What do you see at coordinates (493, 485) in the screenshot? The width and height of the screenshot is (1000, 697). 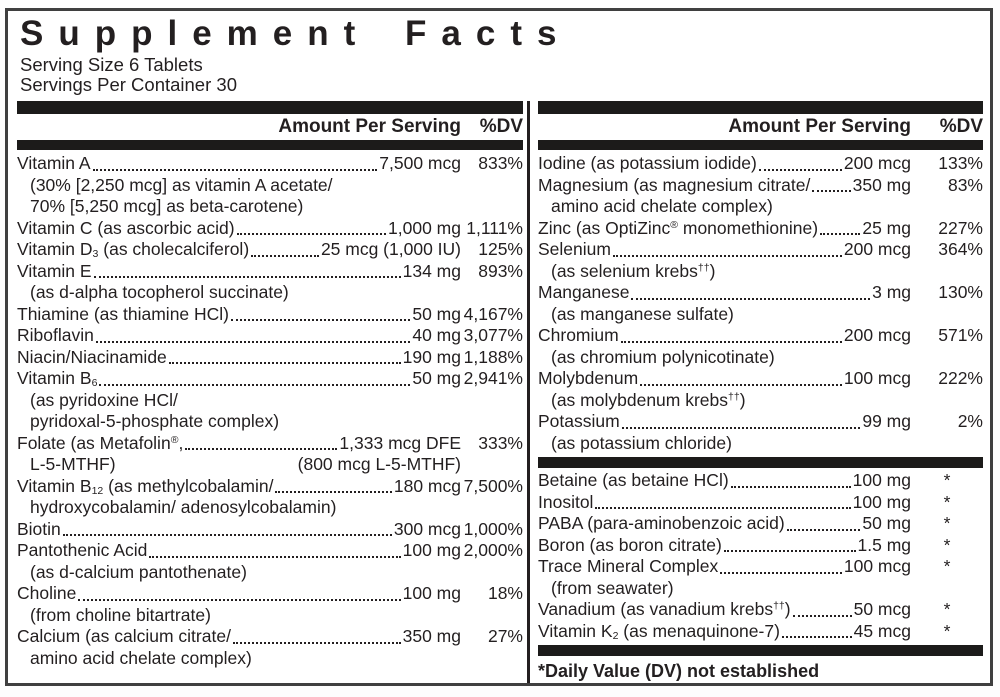 I see `ingredient-dv: 7,500%` at bounding box center [493, 485].